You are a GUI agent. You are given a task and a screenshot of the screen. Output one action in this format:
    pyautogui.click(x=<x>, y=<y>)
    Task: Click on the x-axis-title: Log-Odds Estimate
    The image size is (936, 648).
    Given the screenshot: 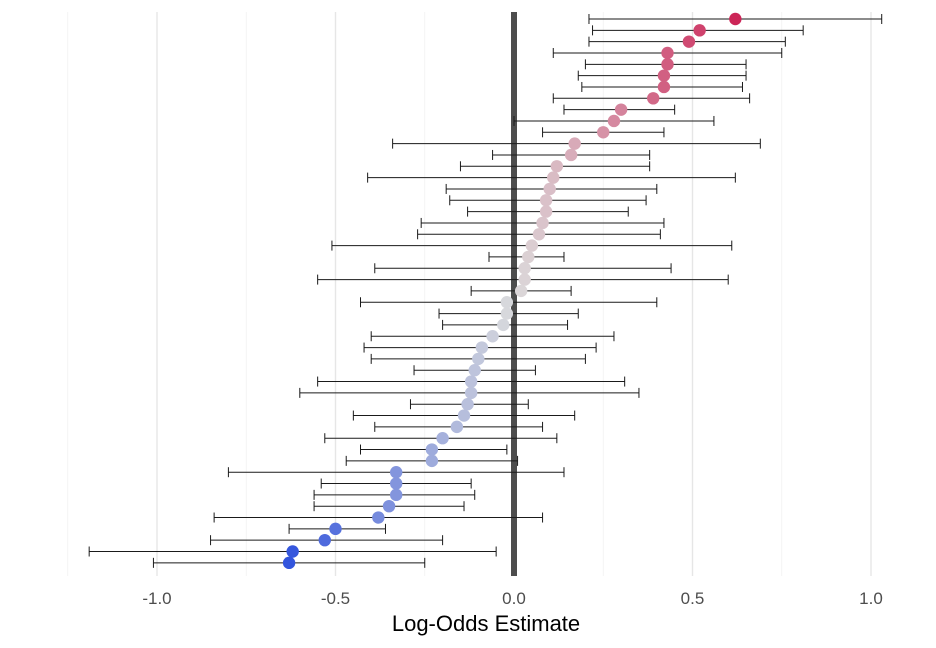 What is the action you would take?
    pyautogui.click(x=486, y=623)
    